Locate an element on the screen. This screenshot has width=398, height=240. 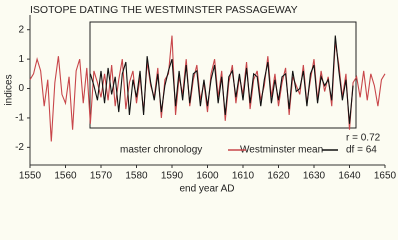
x-tick-label: 1650 is located at coordinates (385, 176).